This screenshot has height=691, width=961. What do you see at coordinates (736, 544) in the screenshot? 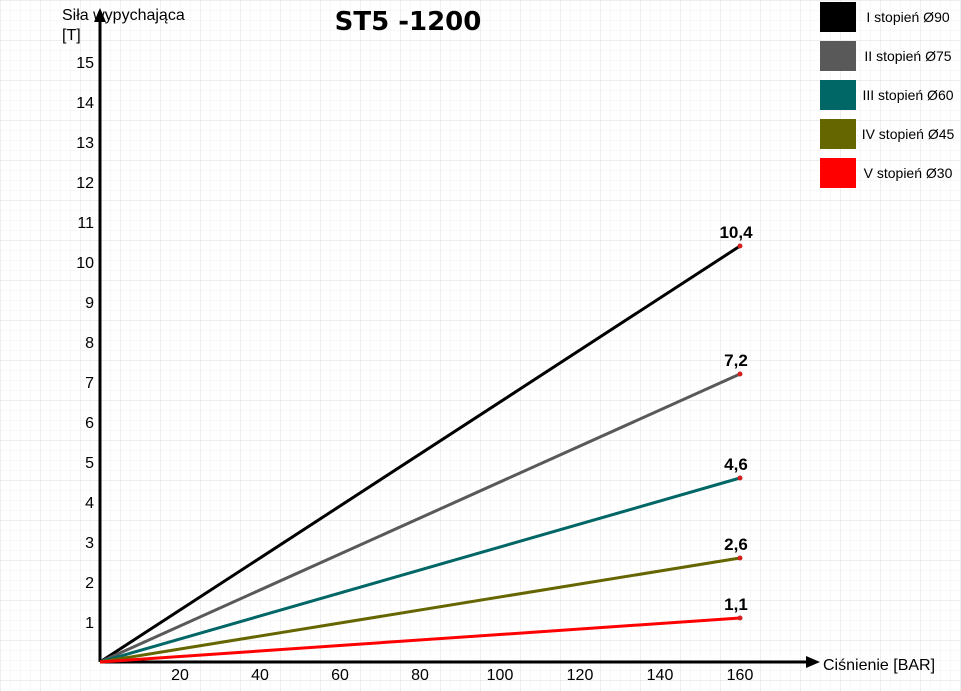
I see `data-label: 2,6` at bounding box center [736, 544].